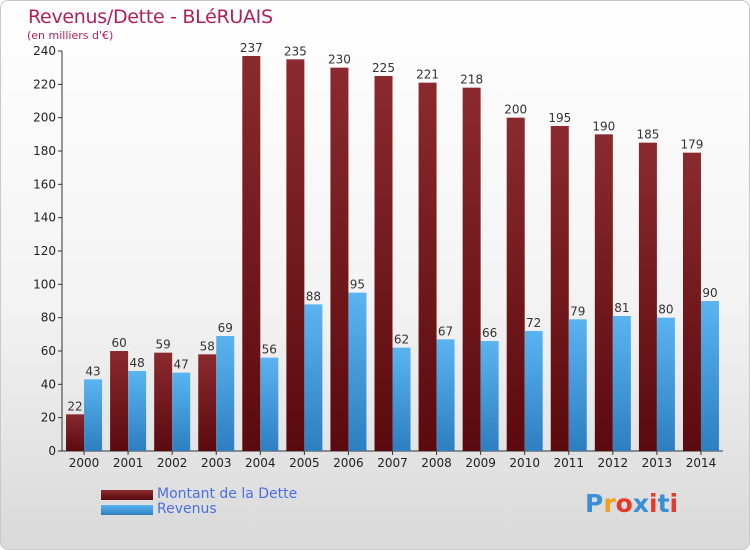 This screenshot has width=750, height=550. I want to click on x-tick-label: 2012, so click(613, 463).